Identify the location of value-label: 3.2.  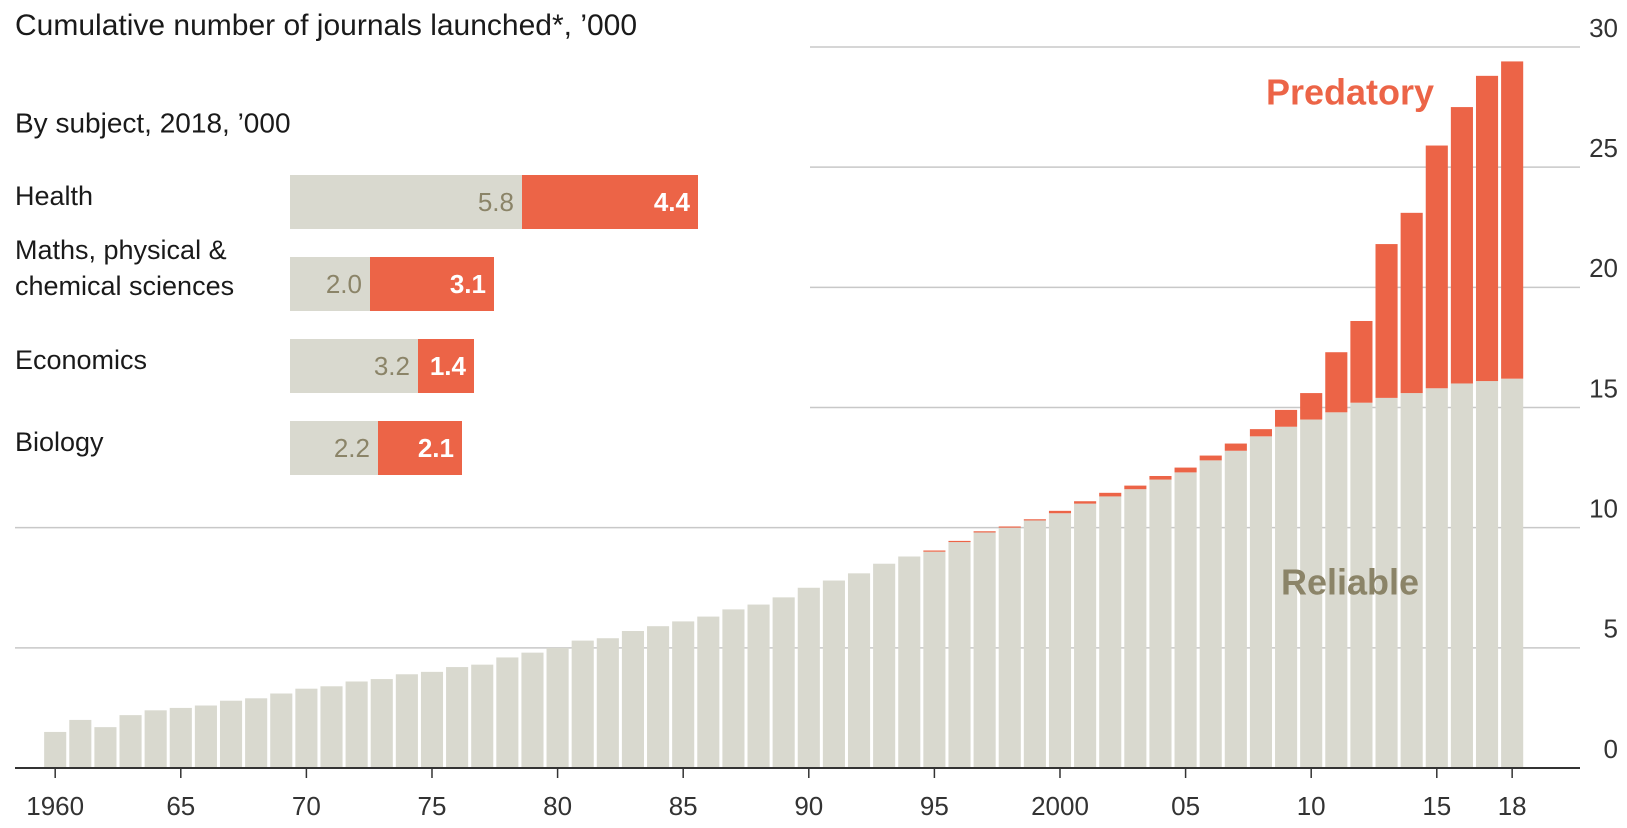
(392, 366).